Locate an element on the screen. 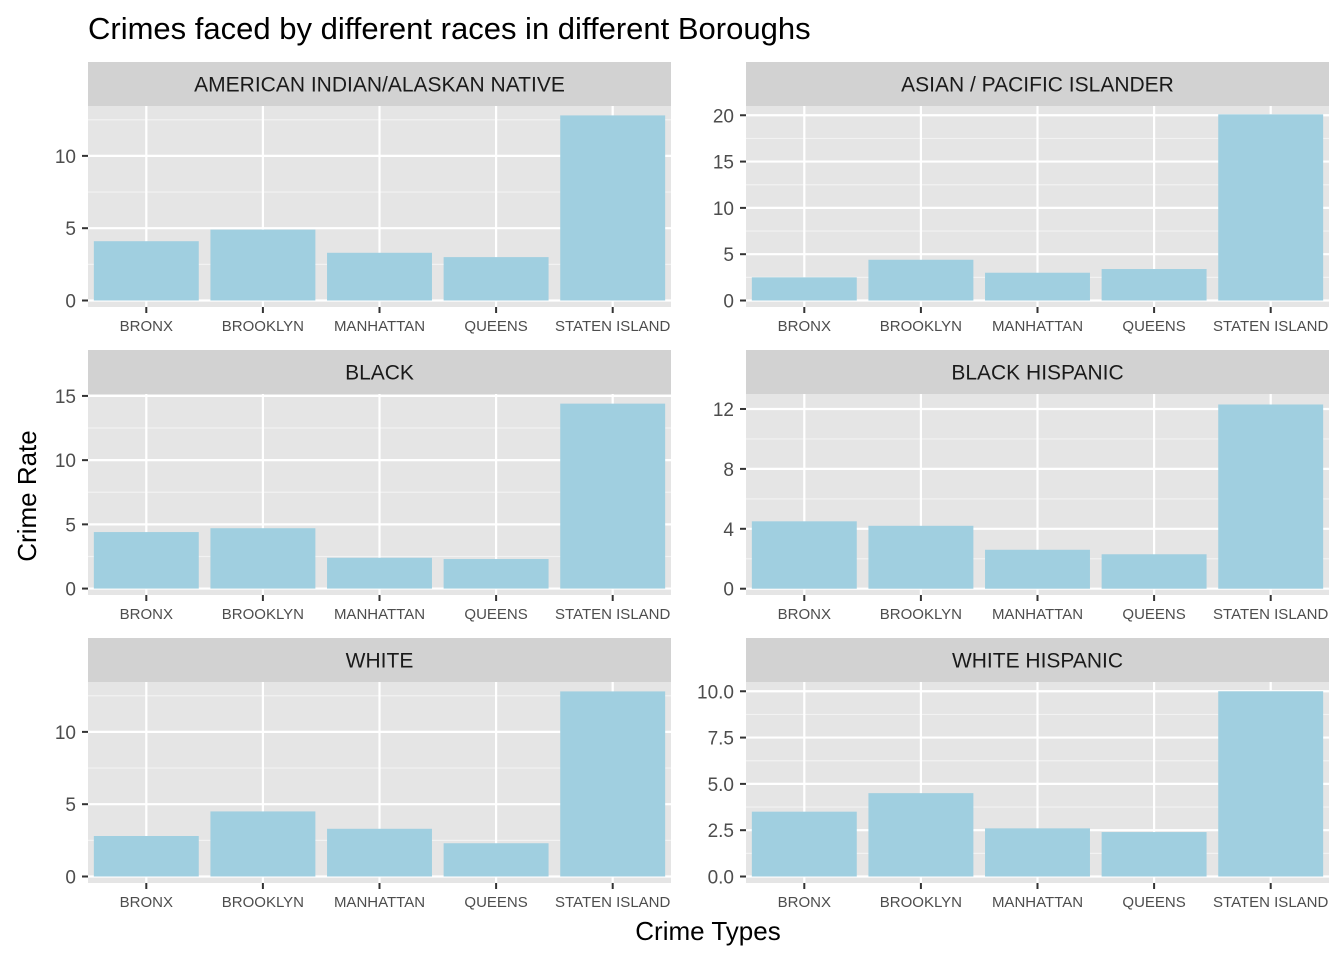 The image size is (1344, 960). facet-strip-label: WHITE is located at coordinates (380, 661).